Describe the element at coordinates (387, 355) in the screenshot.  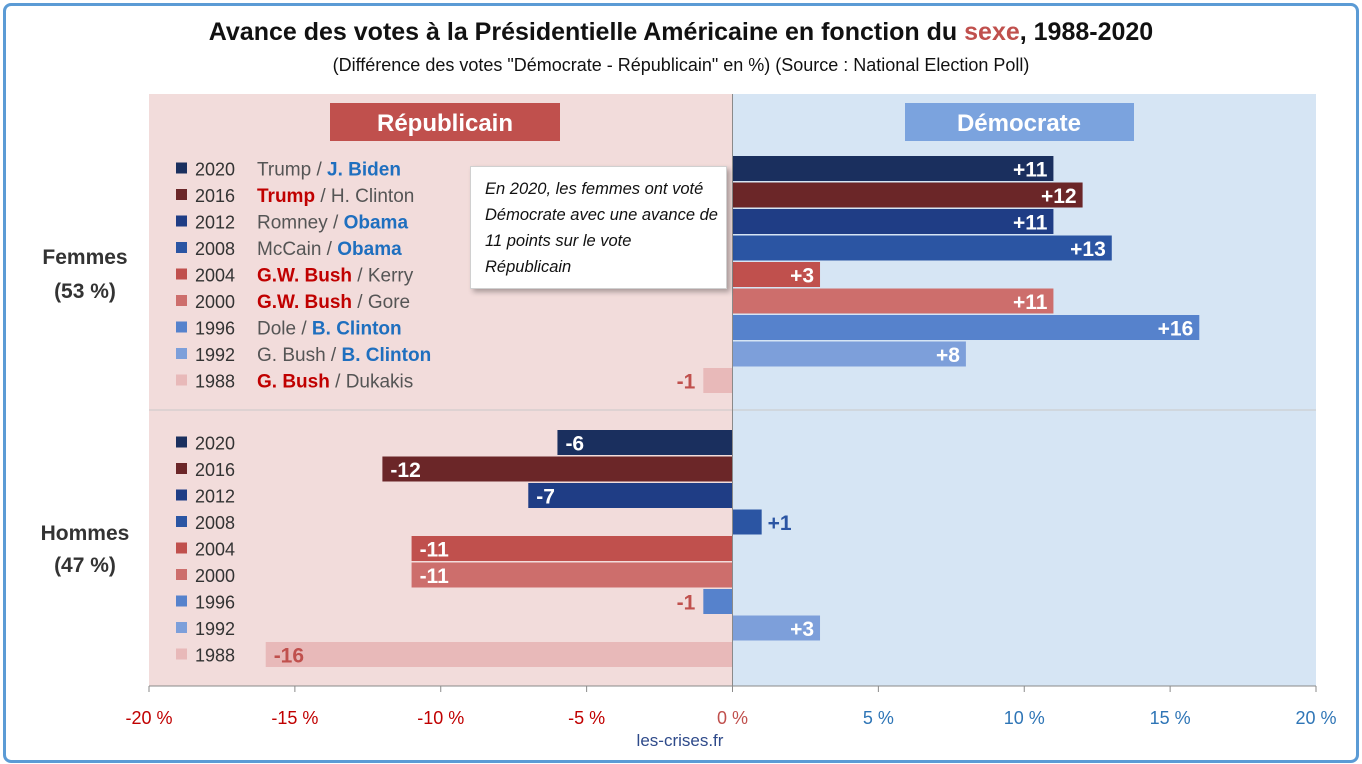
I see `dem-candidate-1992: B. Clinton` at that location.